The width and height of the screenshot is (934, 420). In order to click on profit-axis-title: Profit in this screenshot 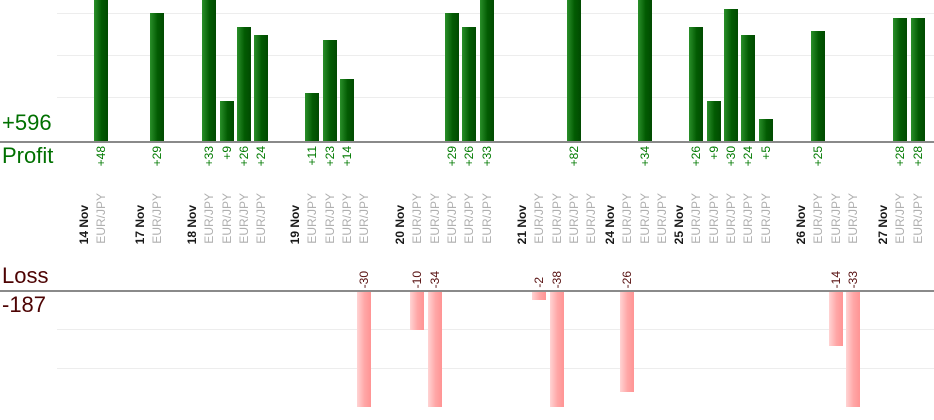, I will do `click(28, 155)`.